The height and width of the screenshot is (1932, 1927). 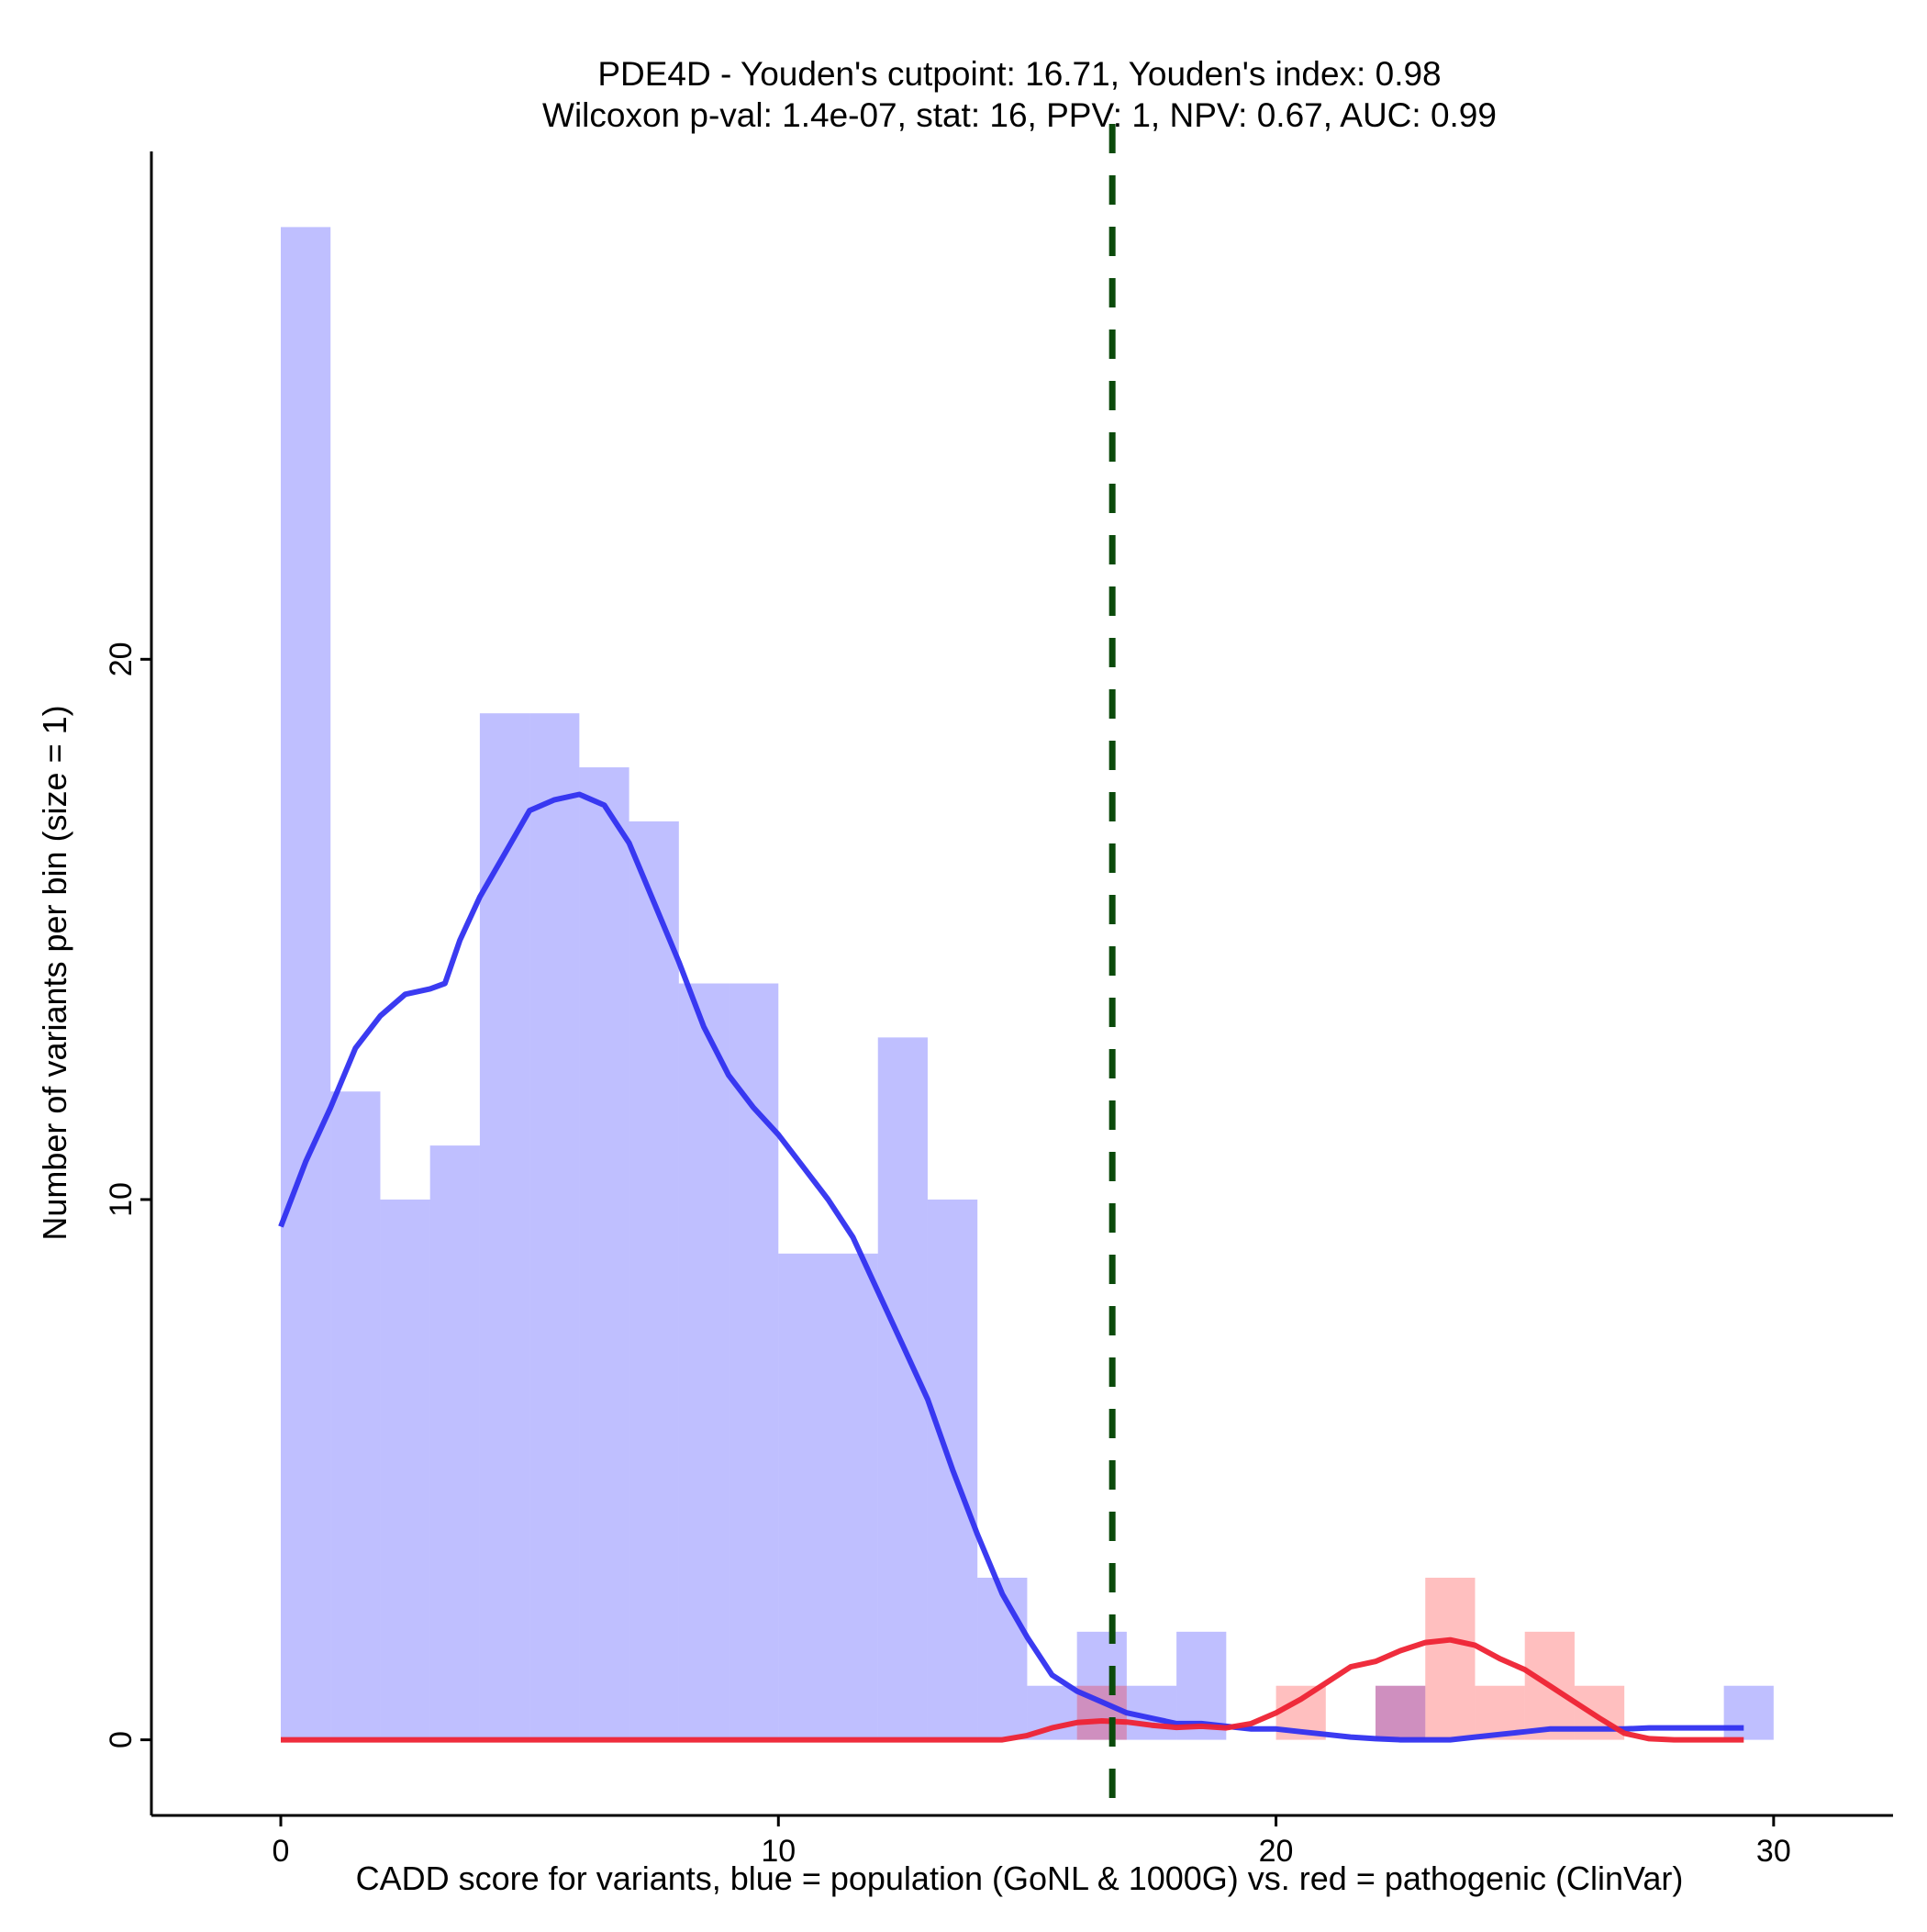 What do you see at coordinates (121, 659) in the screenshot?
I see `y-tick-label-20: 20` at bounding box center [121, 659].